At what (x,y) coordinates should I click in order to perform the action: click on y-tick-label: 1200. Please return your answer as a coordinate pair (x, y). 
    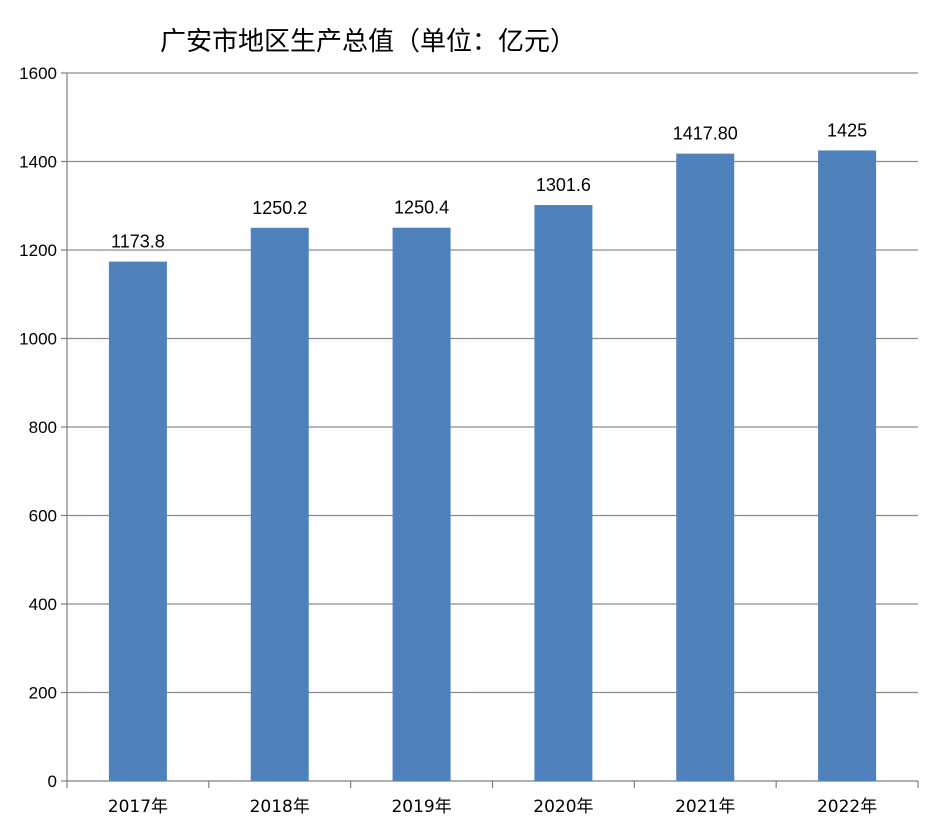
    Looking at the image, I should click on (38, 250).